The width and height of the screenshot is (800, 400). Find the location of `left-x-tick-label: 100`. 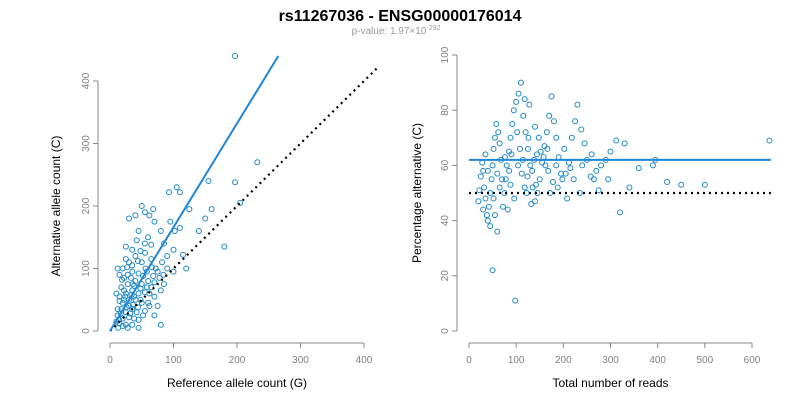

left-x-tick-label: 100 is located at coordinates (173, 360).